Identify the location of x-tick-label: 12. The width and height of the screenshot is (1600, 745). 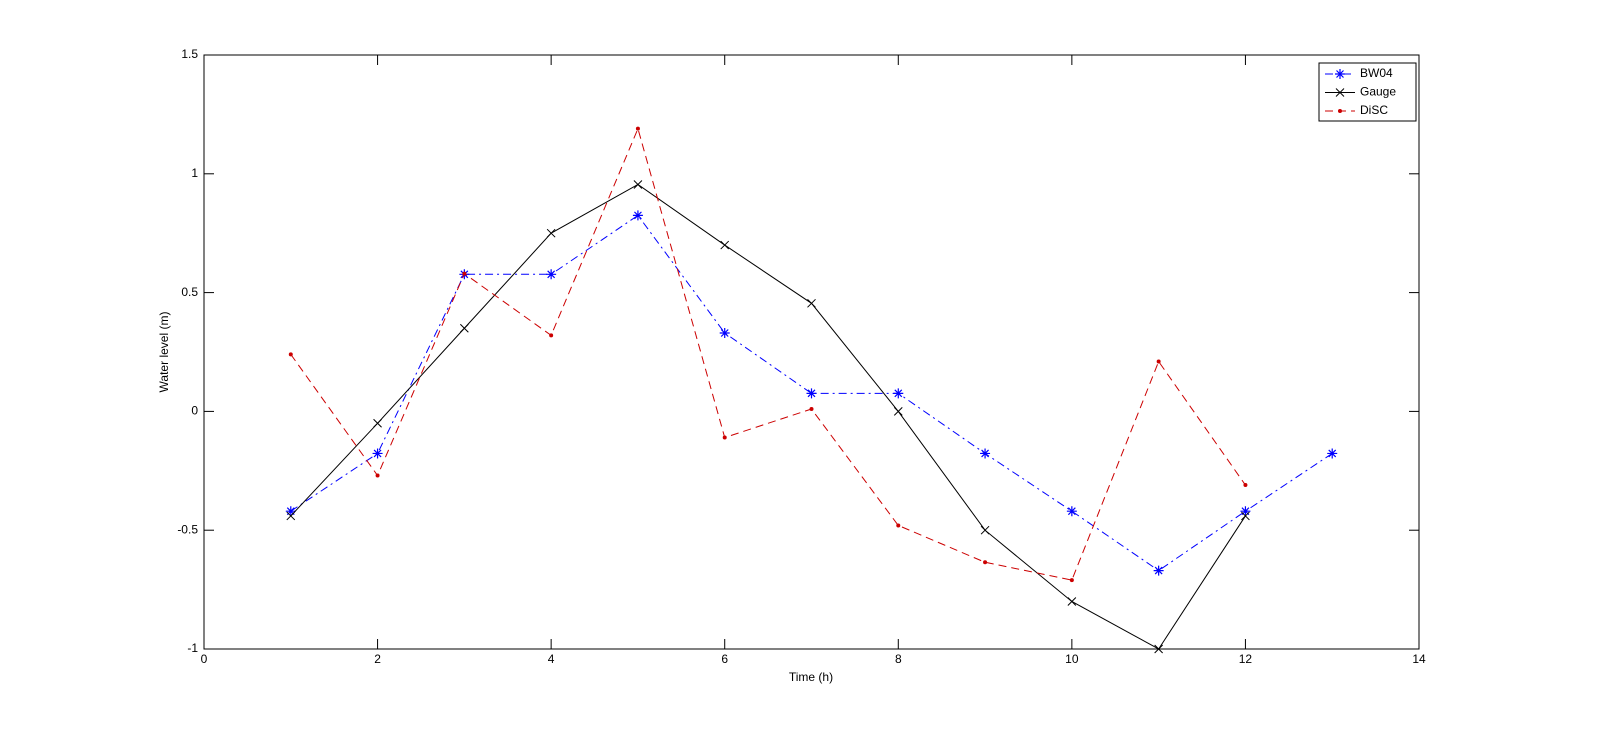
(1246, 659).